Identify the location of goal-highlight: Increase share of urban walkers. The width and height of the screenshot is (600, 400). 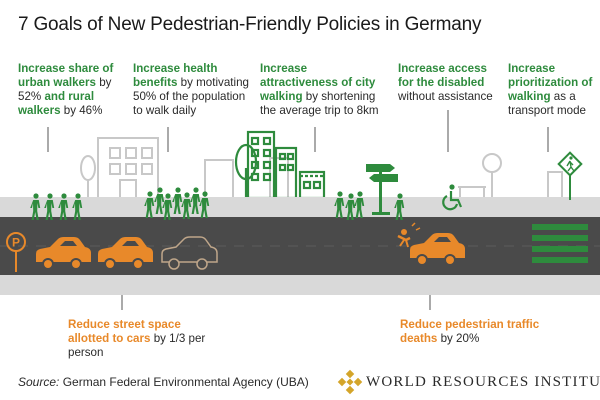
(66, 75).